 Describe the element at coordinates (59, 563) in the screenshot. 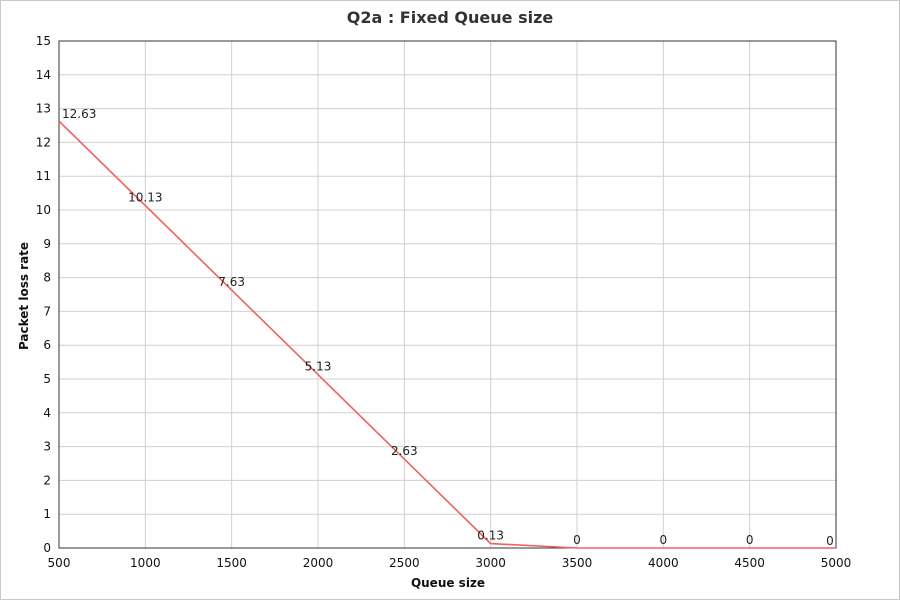

I see `x-tick-label: 500` at that location.